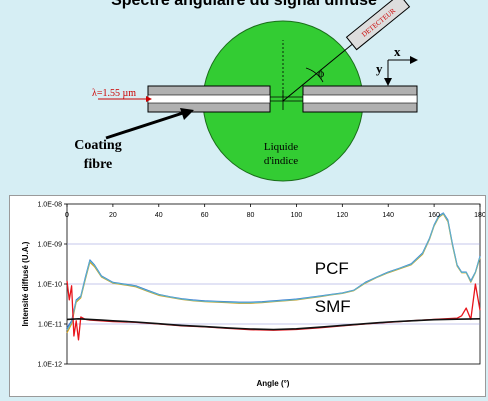  I want to click on x-tick-label: 60, so click(205, 215).